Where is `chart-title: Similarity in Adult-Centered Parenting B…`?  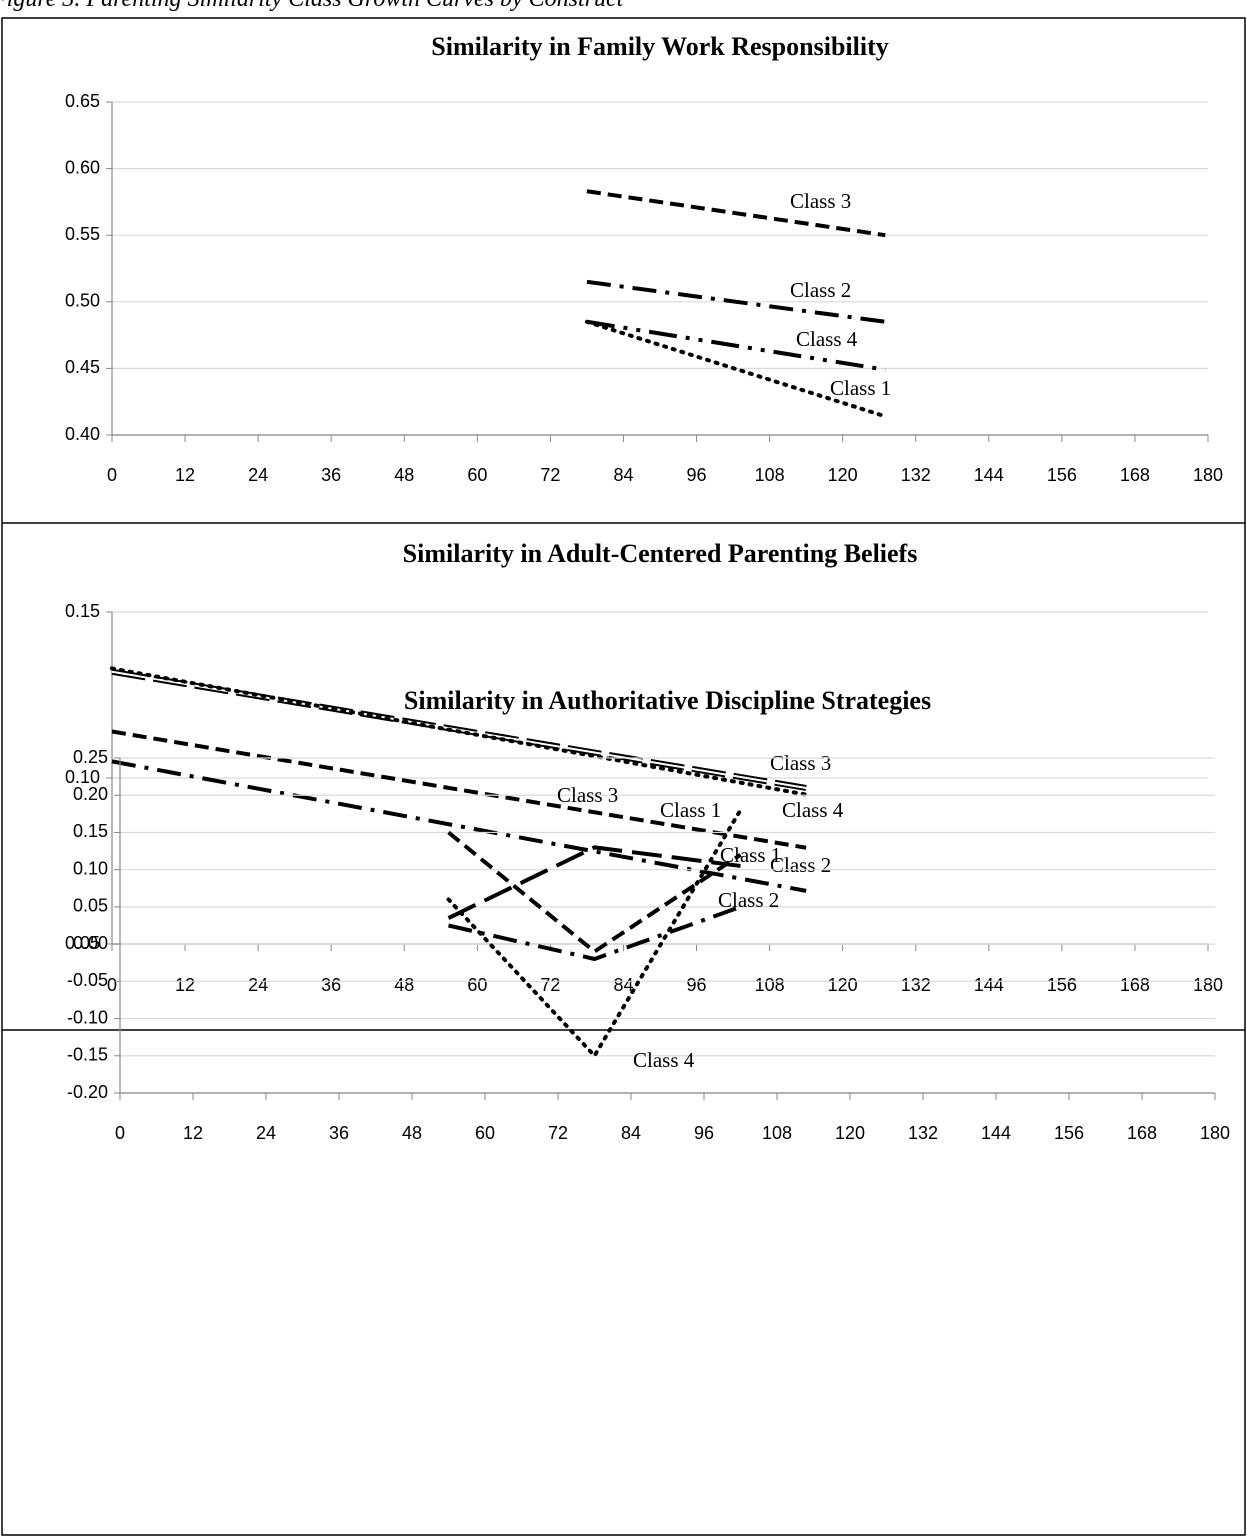 chart-title: Similarity in Adult-Centered Parenting B… is located at coordinates (660, 553).